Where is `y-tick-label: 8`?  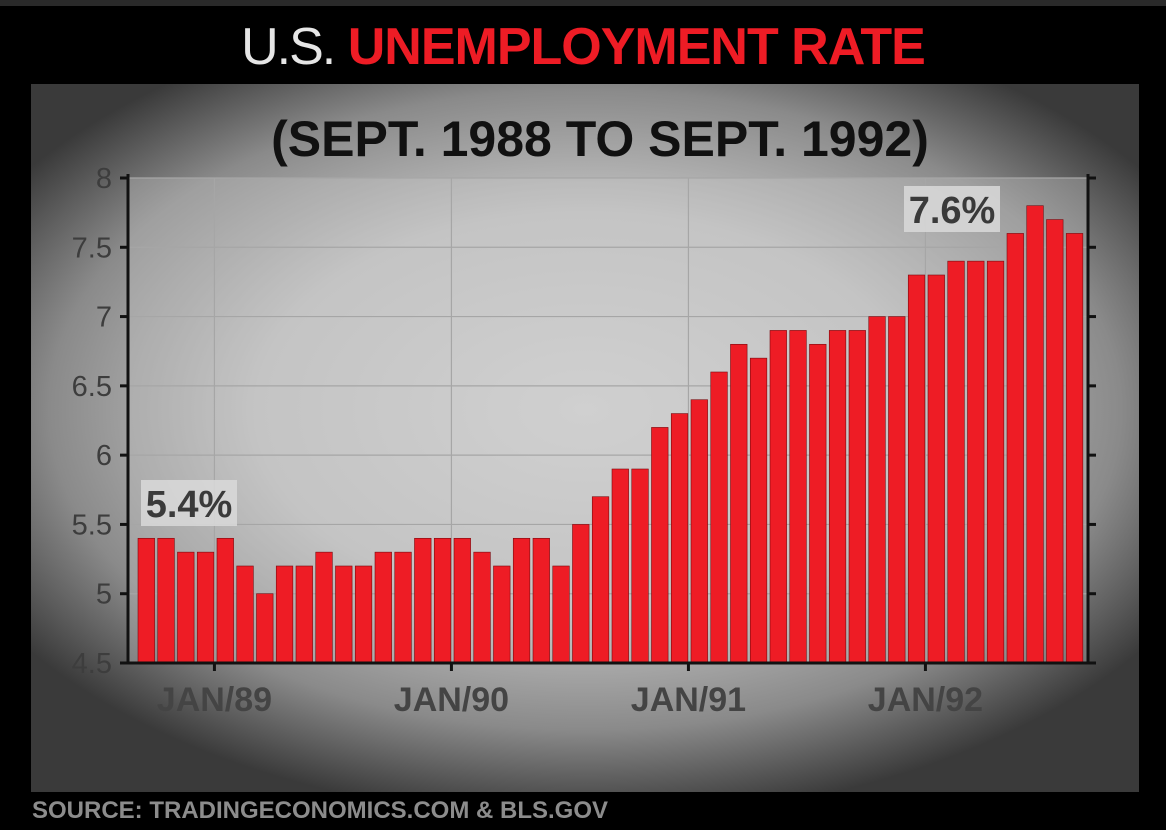 y-tick-label: 8 is located at coordinates (104, 179).